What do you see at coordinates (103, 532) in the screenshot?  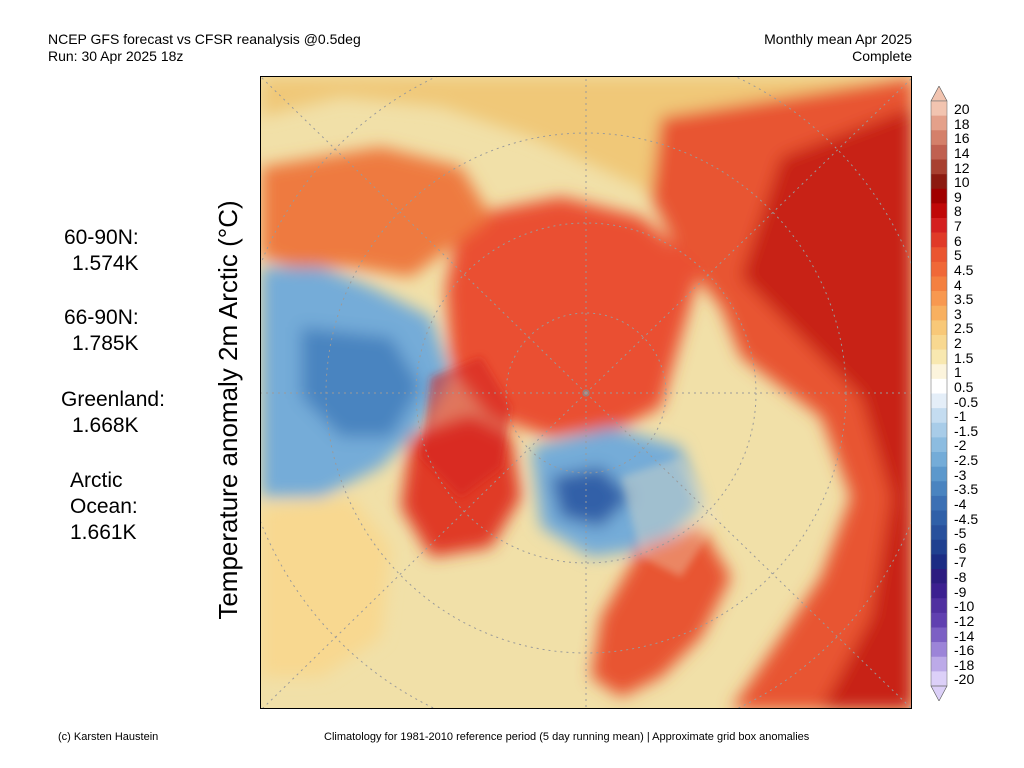 I see `stat-value: 1.661K` at bounding box center [103, 532].